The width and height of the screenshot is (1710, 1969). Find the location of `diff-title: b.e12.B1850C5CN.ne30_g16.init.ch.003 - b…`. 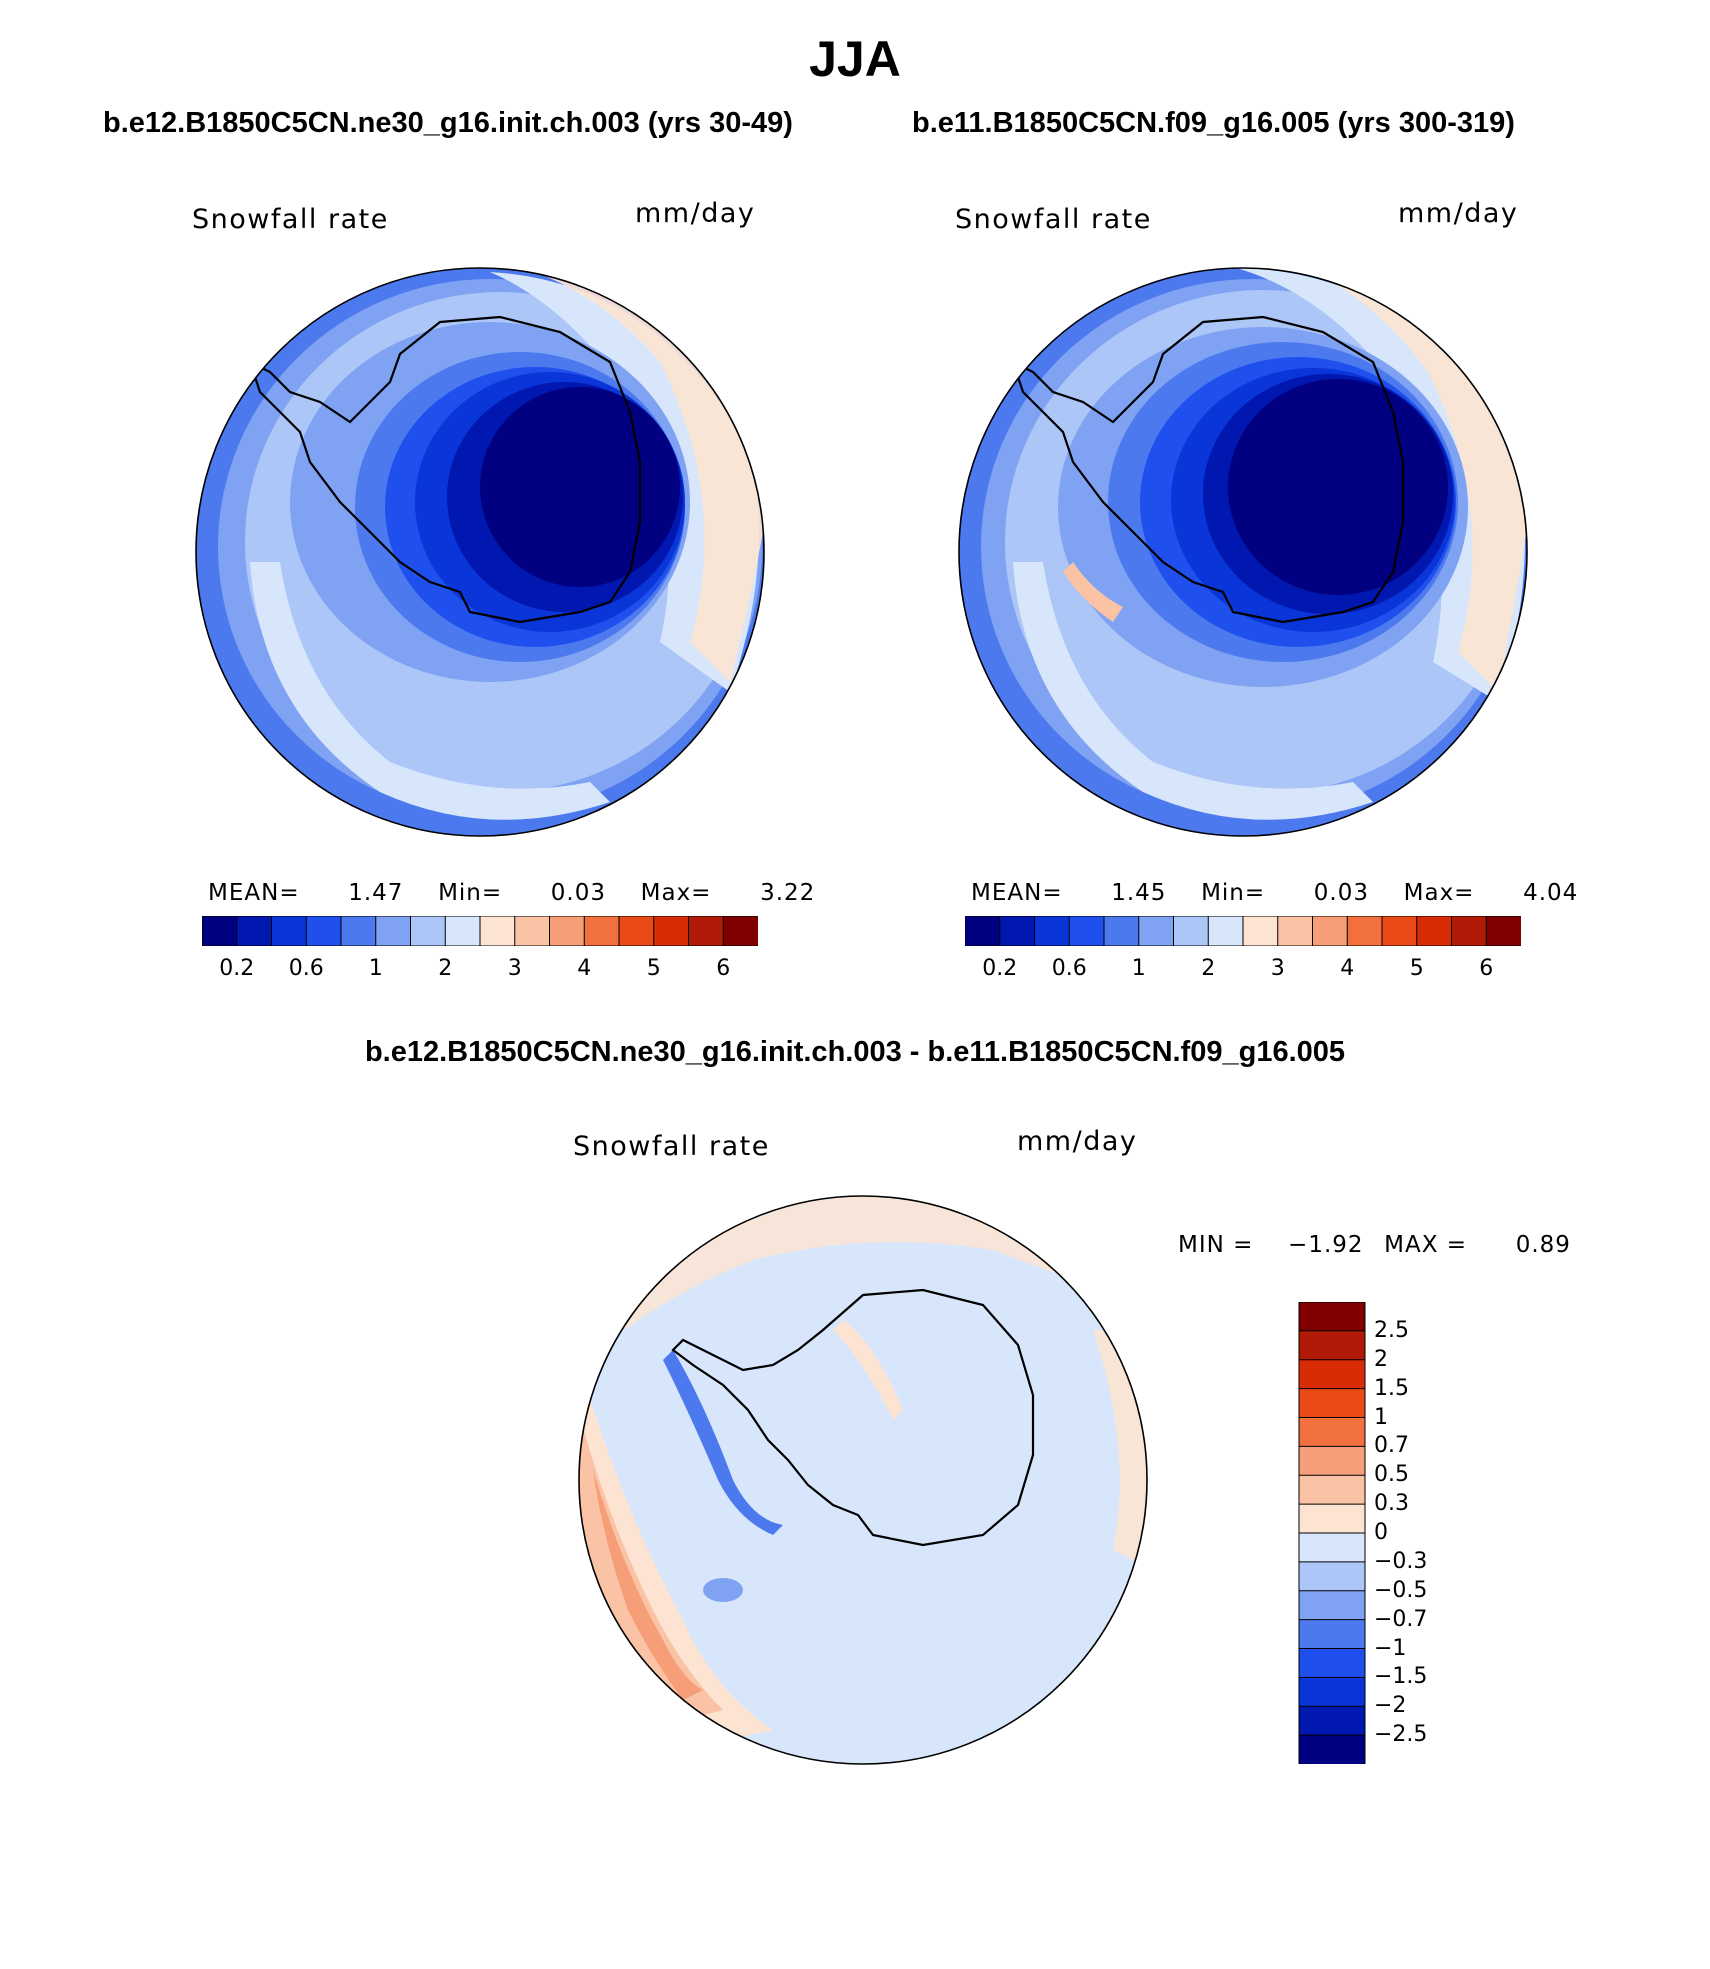

diff-title: b.e12.B1850C5CN.ne30_g16.init.ch.003 - b… is located at coordinates (855, 1052).